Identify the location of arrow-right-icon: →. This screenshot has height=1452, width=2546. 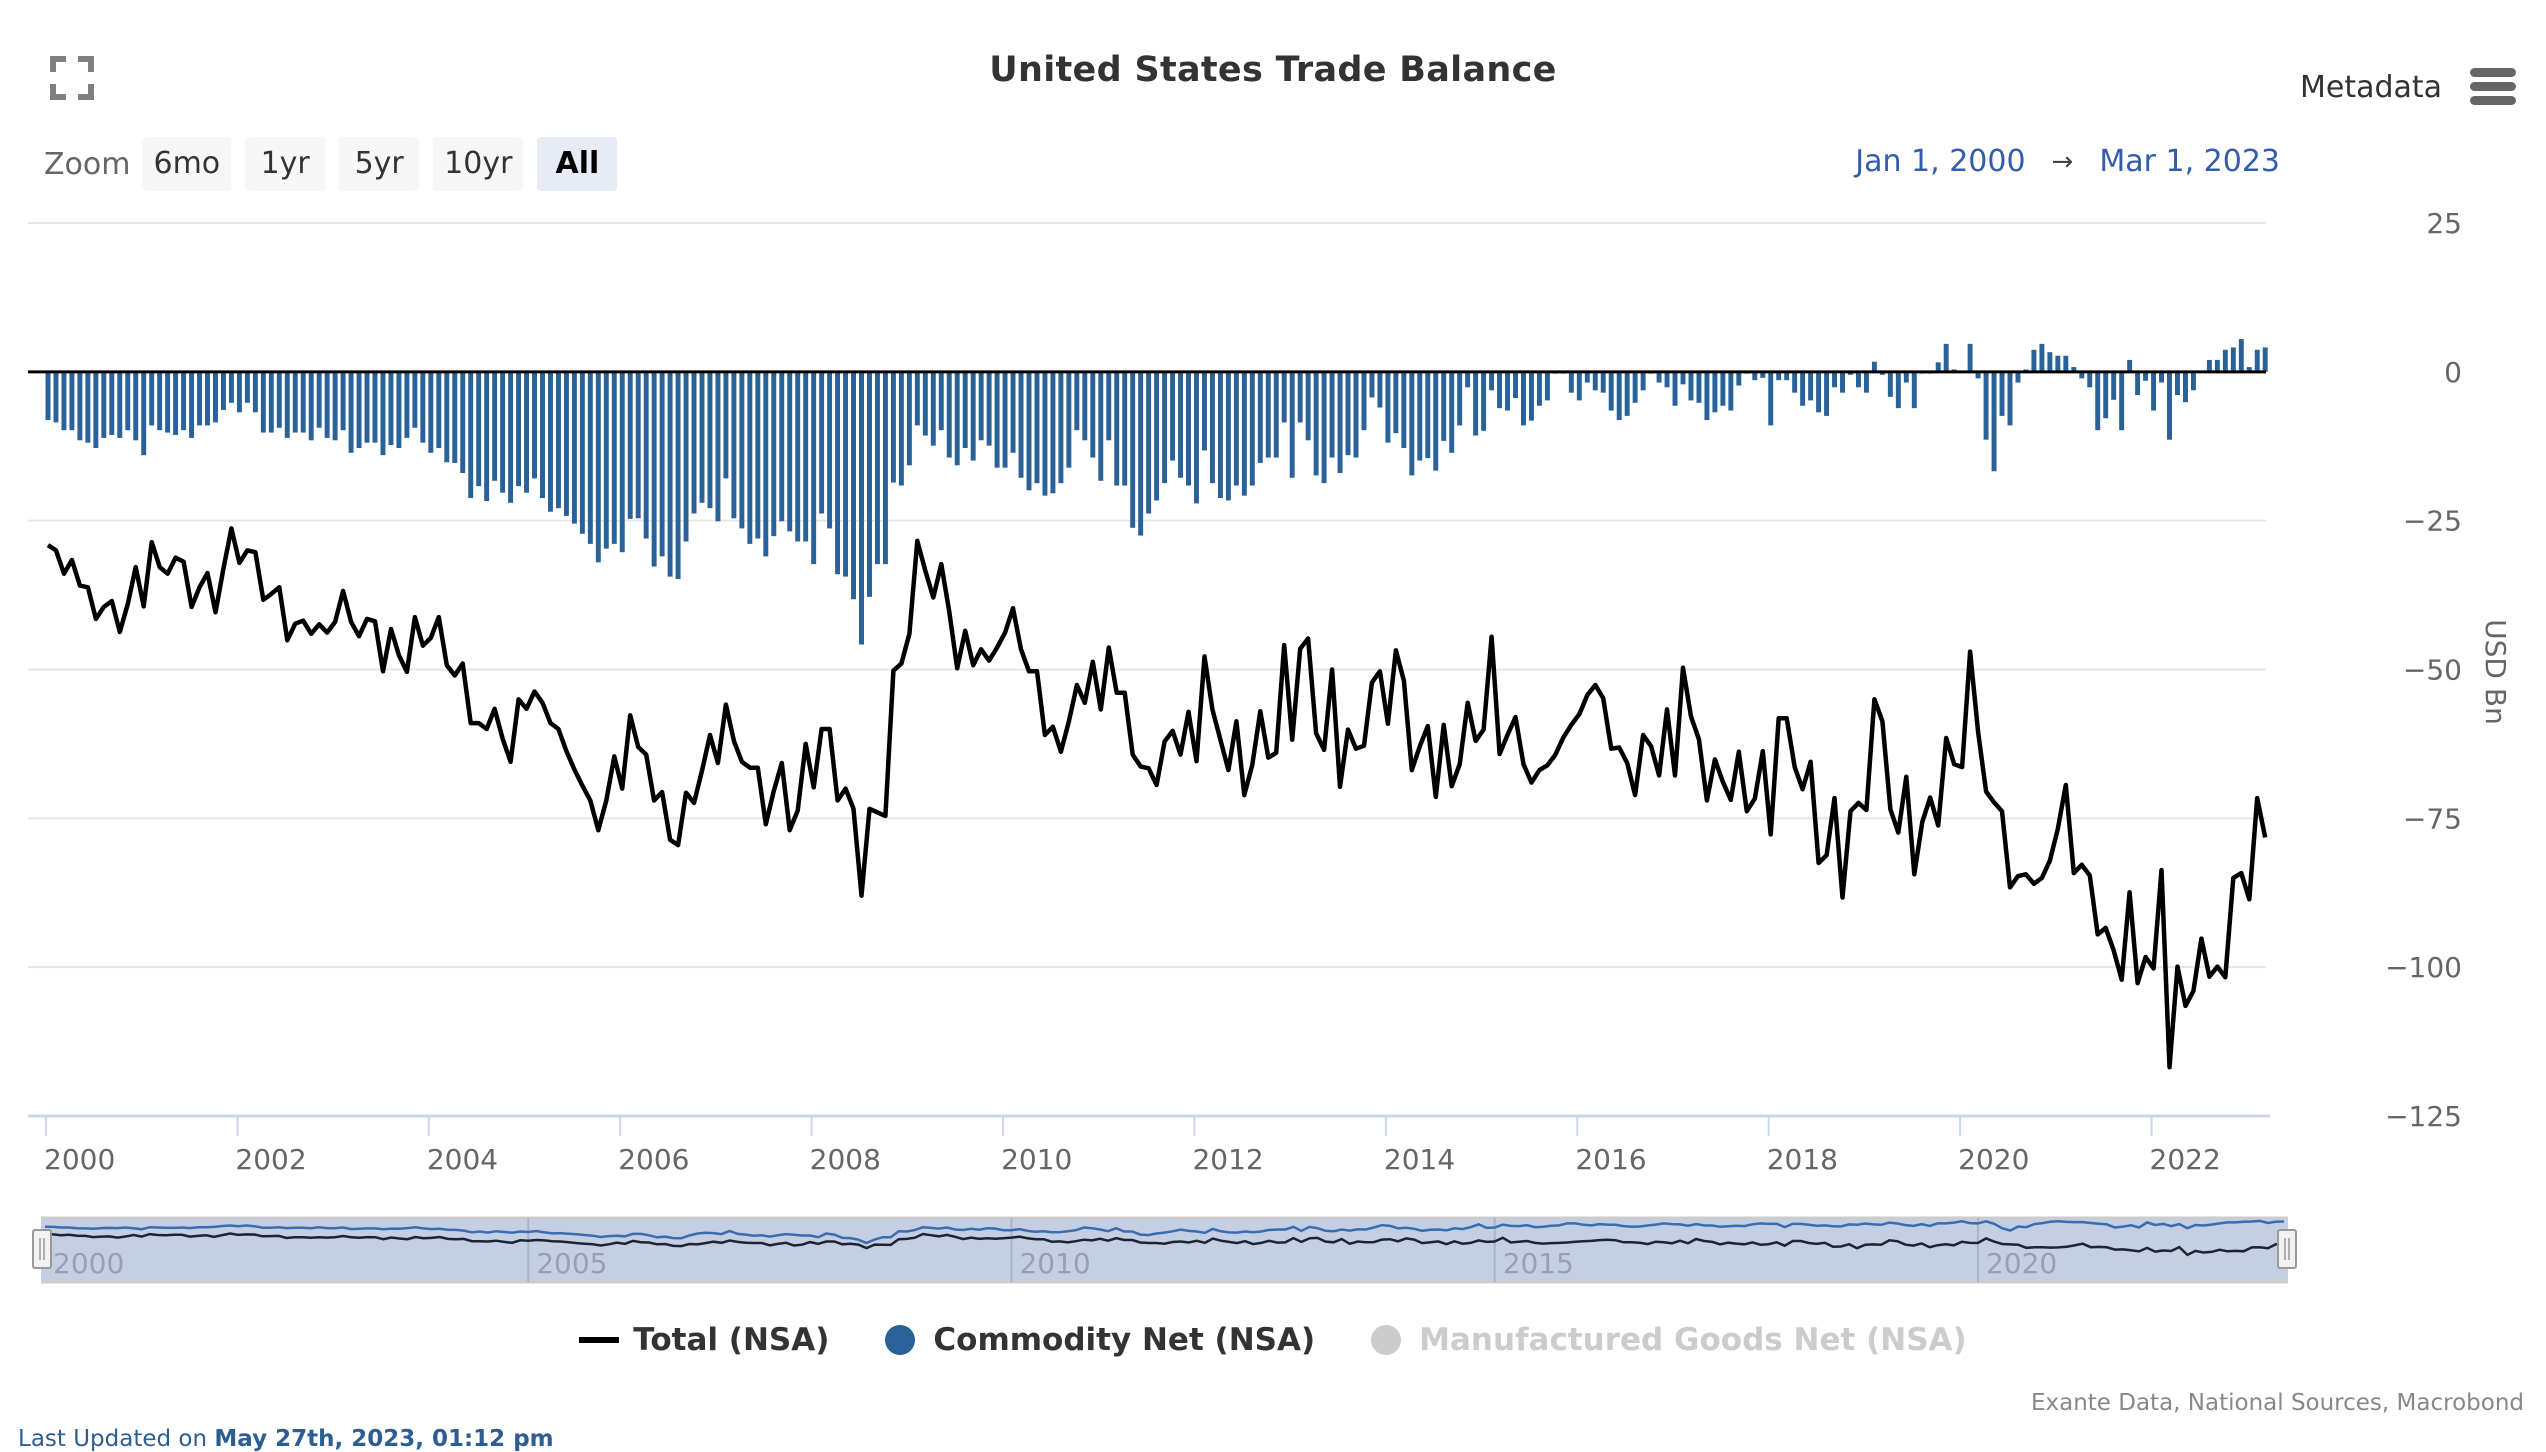
(2062, 161).